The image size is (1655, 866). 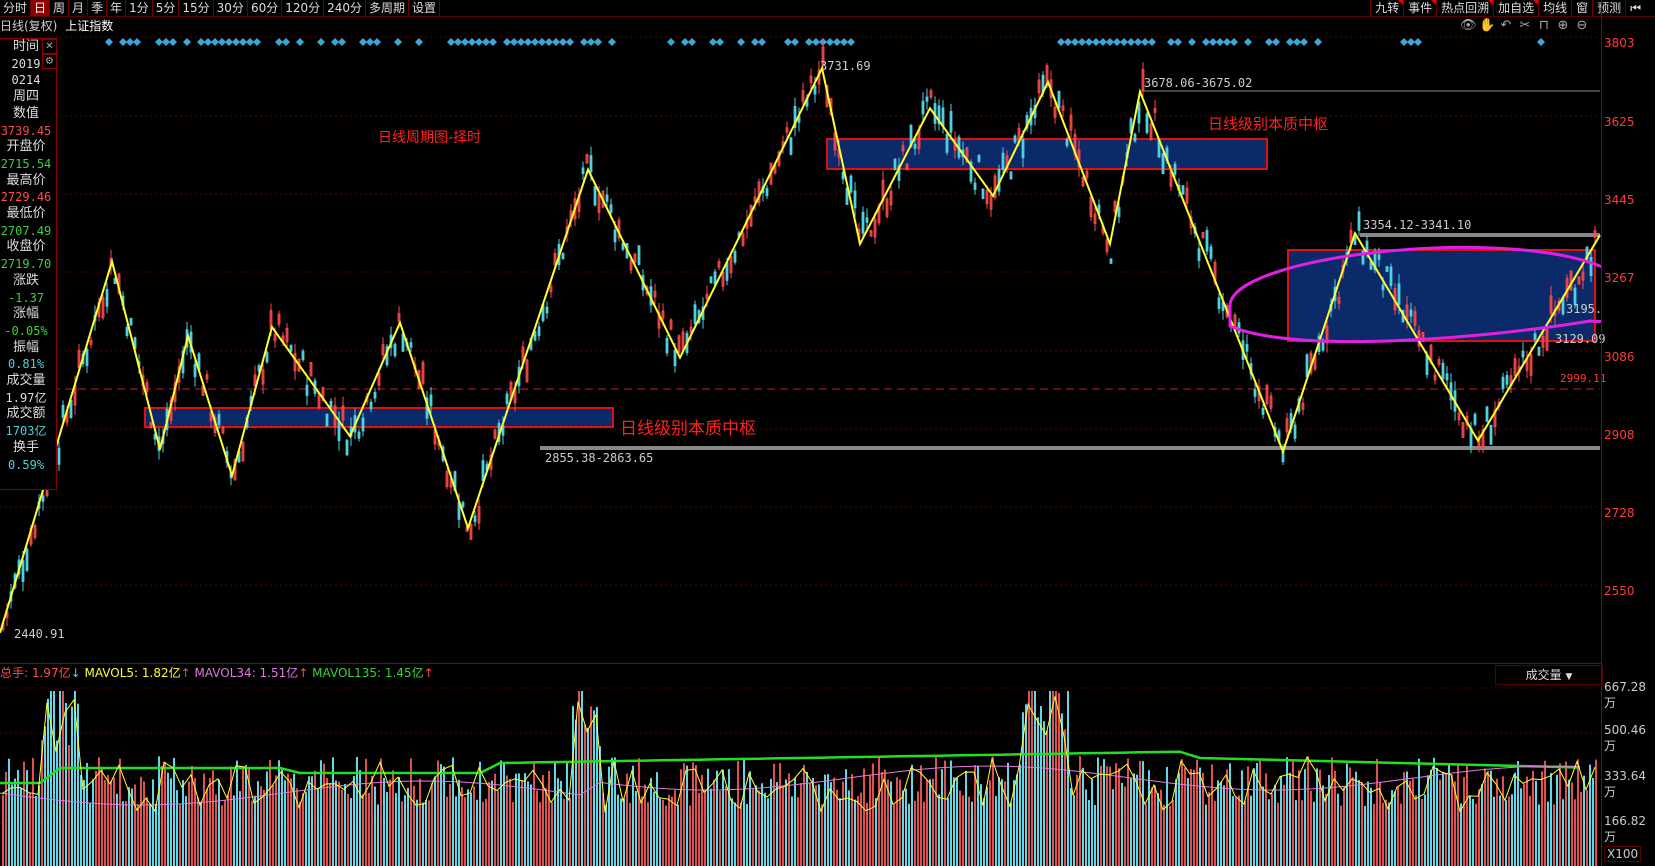 I want to click on price-tick: 3086, so click(x=1619, y=357).